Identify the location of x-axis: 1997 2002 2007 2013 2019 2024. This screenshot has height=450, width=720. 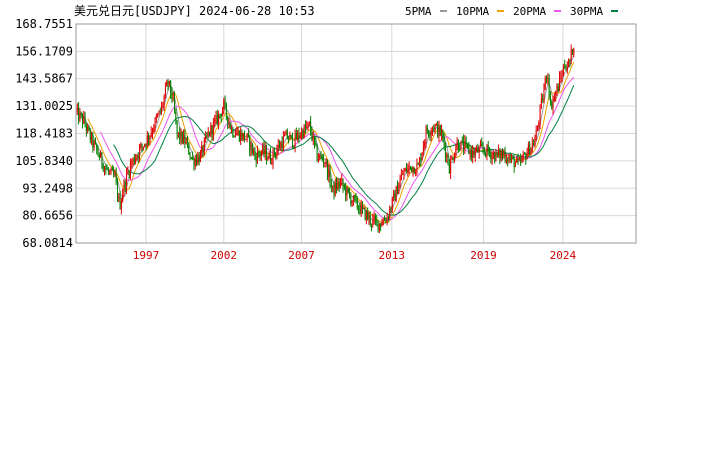
(355, 255).